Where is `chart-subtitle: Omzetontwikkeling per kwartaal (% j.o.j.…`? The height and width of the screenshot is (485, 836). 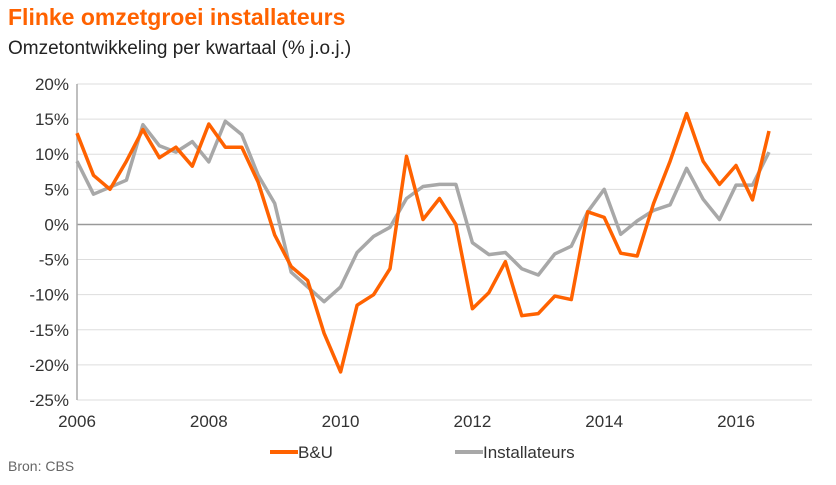 chart-subtitle: Omzetontwikkeling per kwartaal (% j.o.j.… is located at coordinates (180, 48).